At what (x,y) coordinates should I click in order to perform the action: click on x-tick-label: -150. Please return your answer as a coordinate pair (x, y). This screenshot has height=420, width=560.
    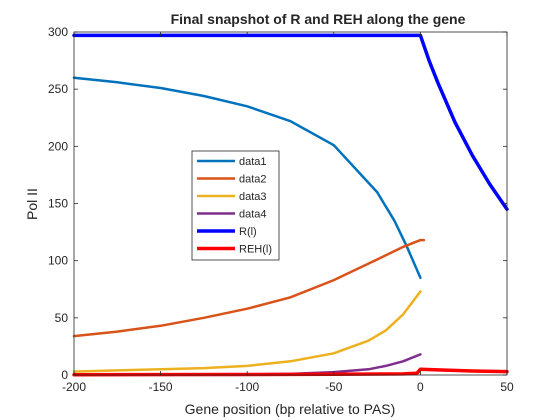
    Looking at the image, I should click on (161, 387).